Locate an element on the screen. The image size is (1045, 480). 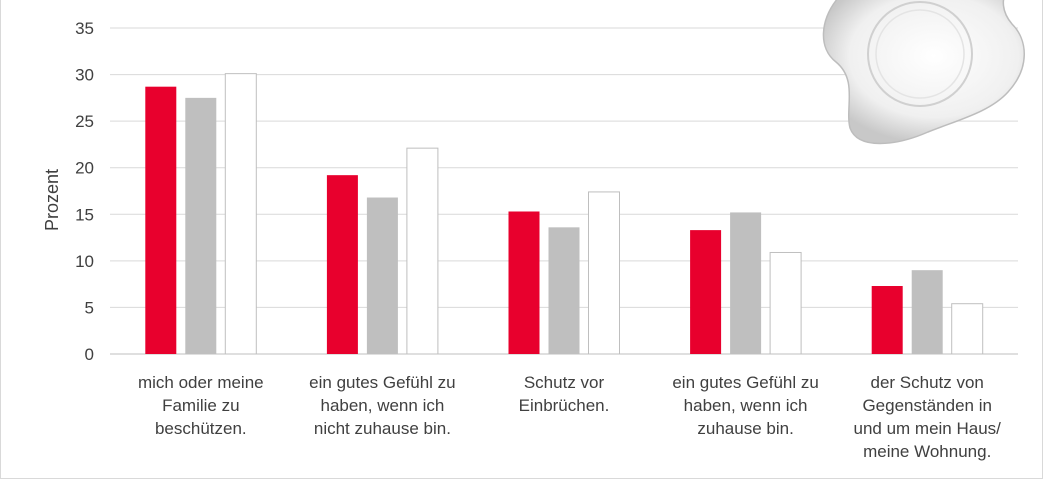
category-label-line: zuhause bin. is located at coordinates (745, 428).